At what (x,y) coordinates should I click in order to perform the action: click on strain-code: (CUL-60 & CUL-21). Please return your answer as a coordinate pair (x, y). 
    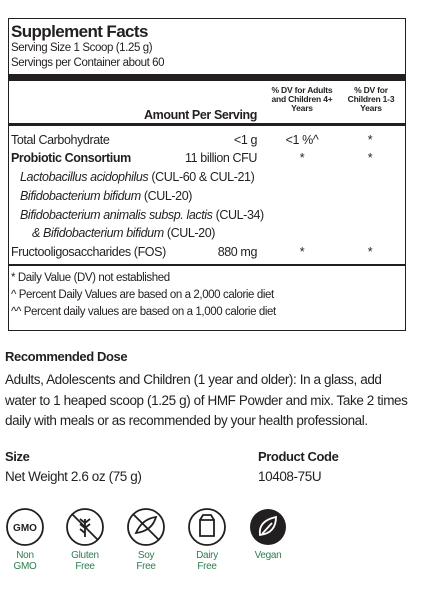
    Looking at the image, I should click on (203, 177).